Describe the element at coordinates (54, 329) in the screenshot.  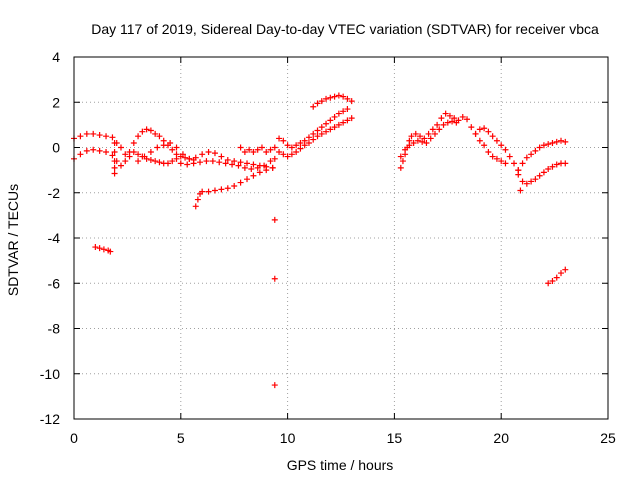
I see `y-tick-label: -8` at that location.